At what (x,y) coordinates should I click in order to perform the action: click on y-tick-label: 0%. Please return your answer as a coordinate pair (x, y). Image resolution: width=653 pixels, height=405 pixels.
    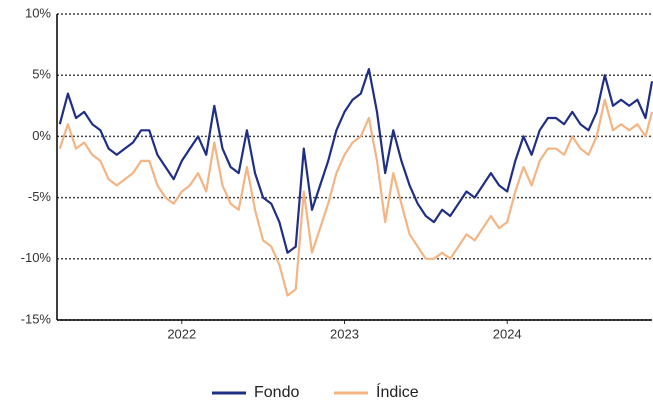
    Looking at the image, I should click on (41, 135).